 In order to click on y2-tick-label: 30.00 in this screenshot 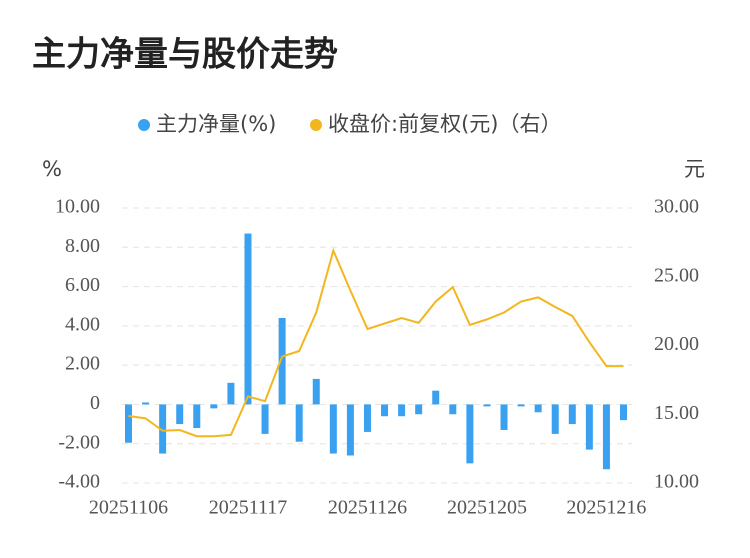, I will do `click(676, 207)`.